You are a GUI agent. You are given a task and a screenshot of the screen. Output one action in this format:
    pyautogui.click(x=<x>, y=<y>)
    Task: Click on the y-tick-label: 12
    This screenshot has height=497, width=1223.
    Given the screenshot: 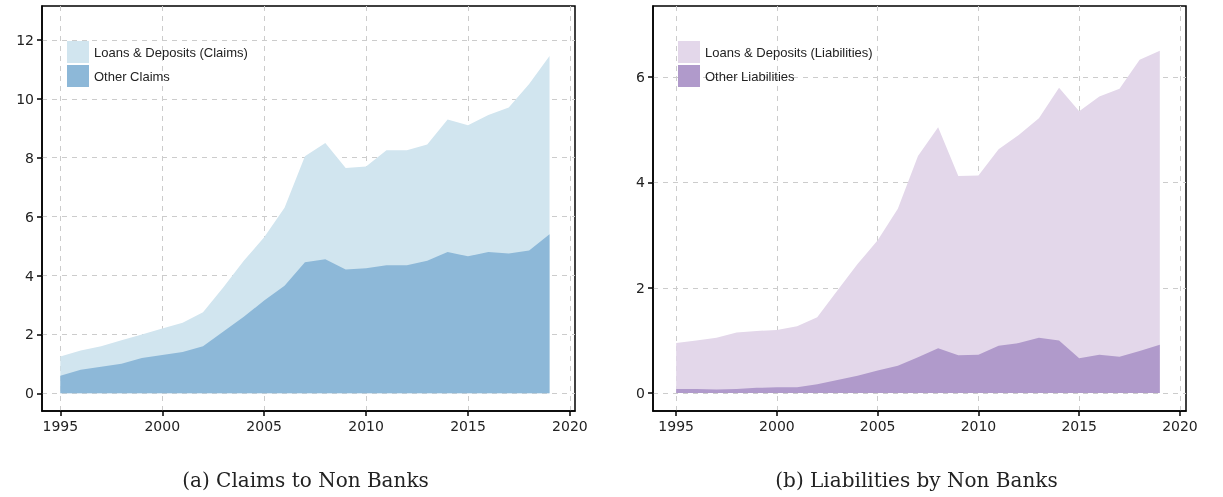 What is the action you would take?
    pyautogui.click(x=25, y=39)
    